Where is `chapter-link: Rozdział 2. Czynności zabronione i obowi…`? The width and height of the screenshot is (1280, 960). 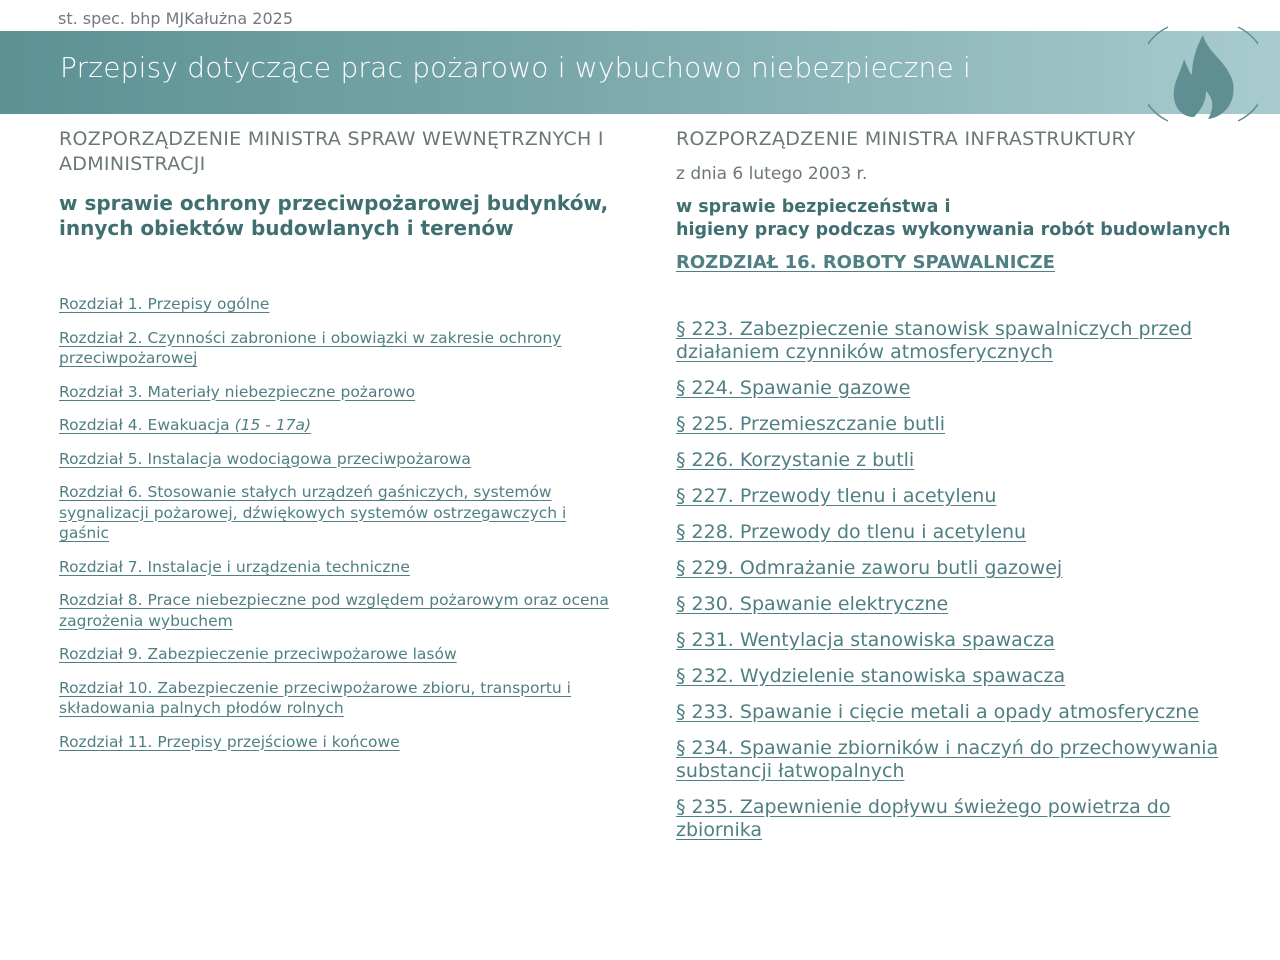 chapter-link: Rozdział 2. Czynności zabronione i obowi… is located at coordinates (310, 348).